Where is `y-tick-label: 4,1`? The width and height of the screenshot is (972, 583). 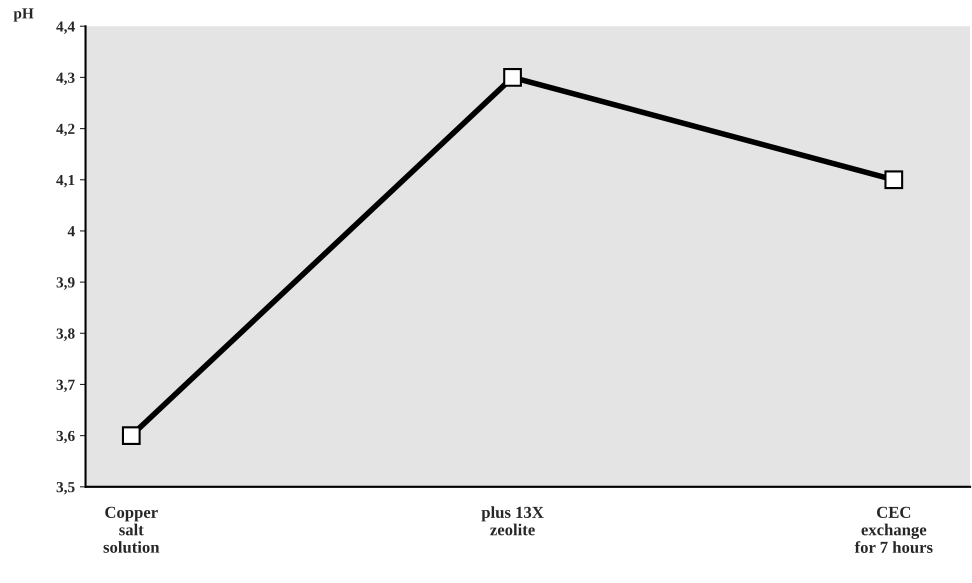
y-tick-label: 4,1 is located at coordinates (65, 181).